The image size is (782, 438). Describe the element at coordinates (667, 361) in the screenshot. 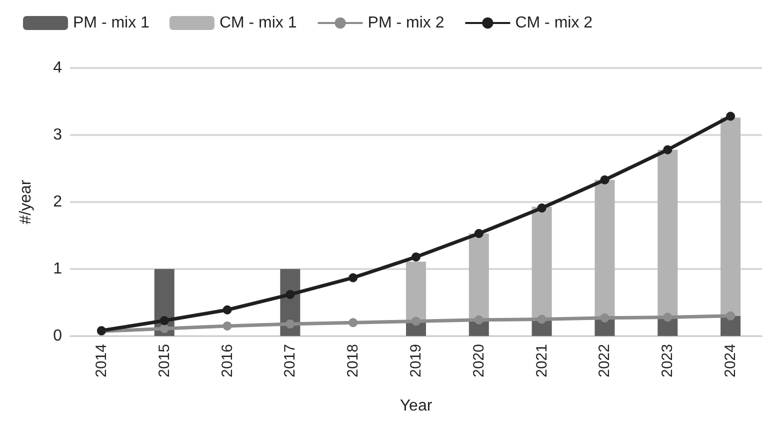

I see `x-tick-label: 2023` at that location.